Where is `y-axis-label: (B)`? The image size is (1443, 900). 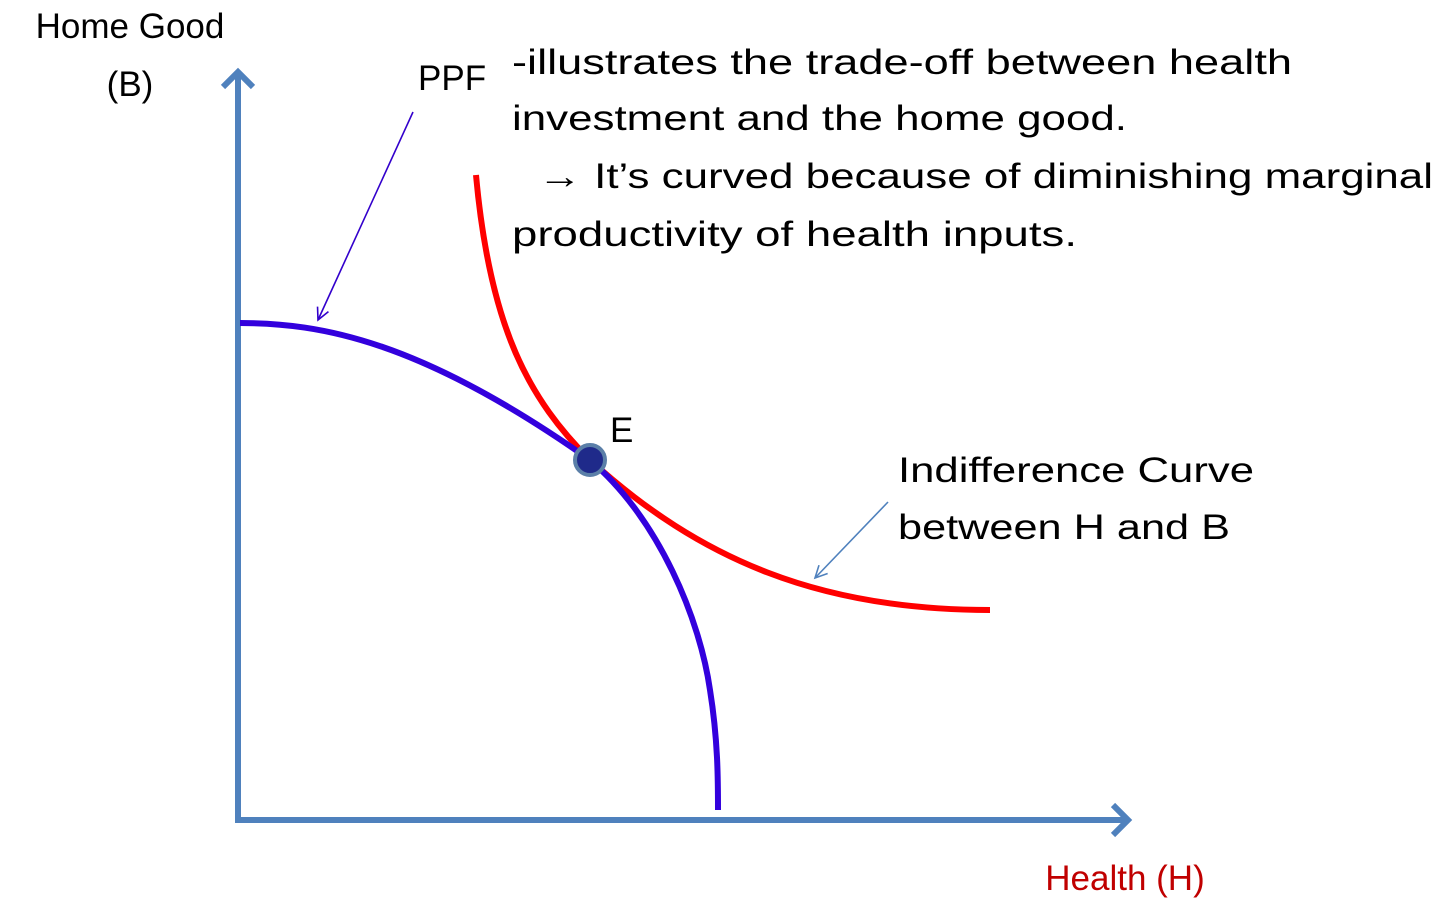
y-axis-label: (B) is located at coordinates (130, 84).